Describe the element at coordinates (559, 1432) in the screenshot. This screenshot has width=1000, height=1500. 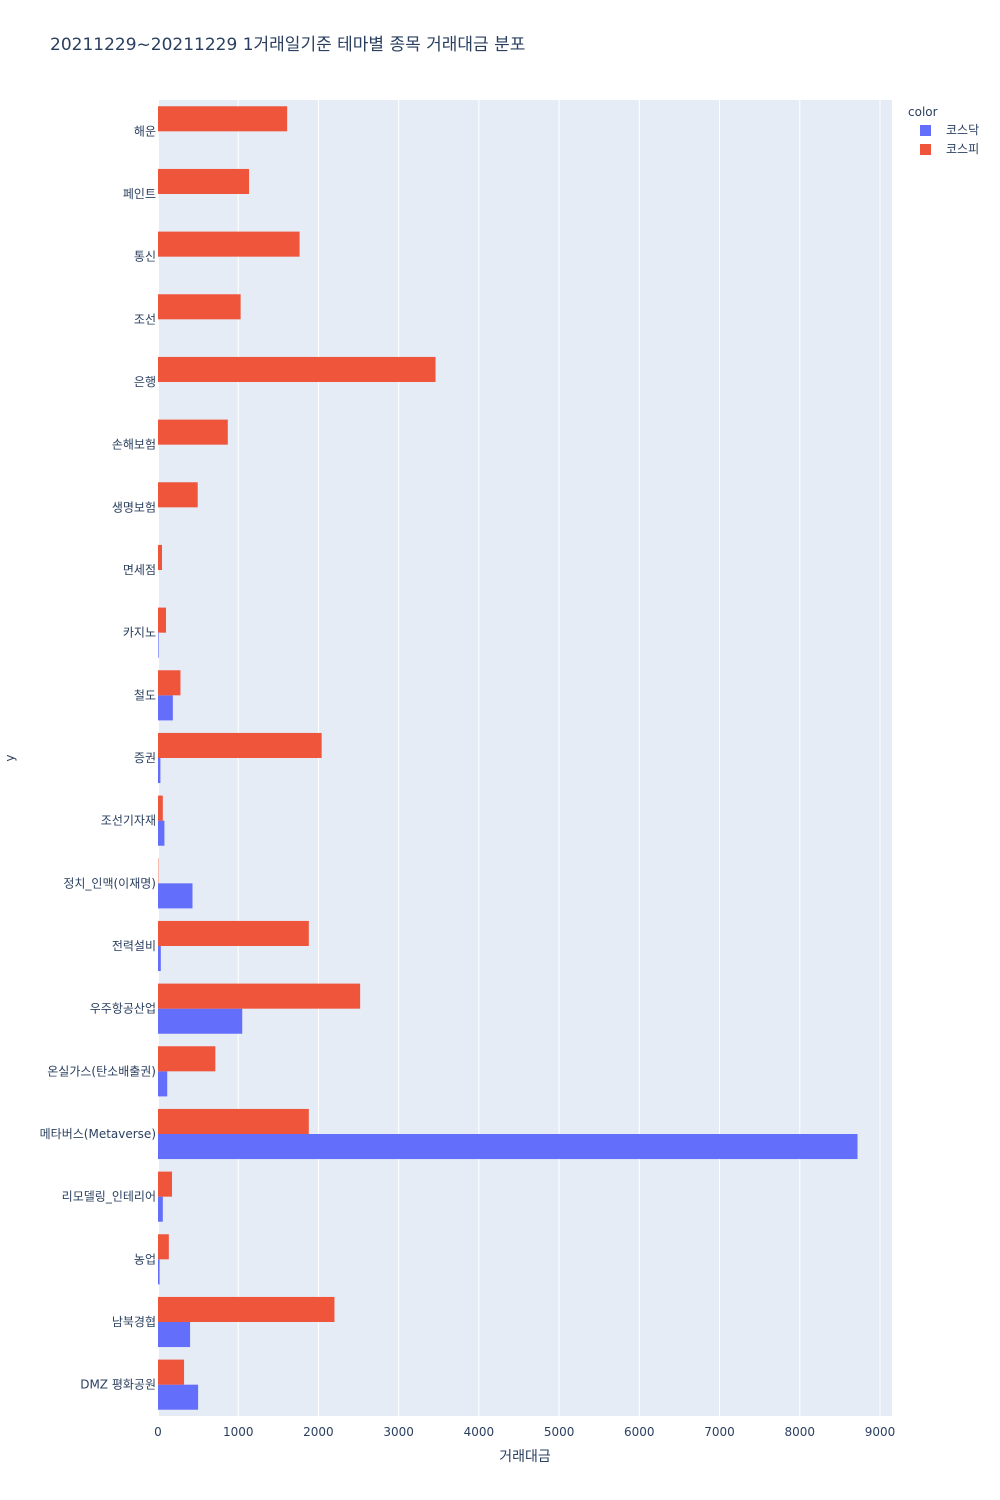
I see `x-tick-label: 5000` at that location.